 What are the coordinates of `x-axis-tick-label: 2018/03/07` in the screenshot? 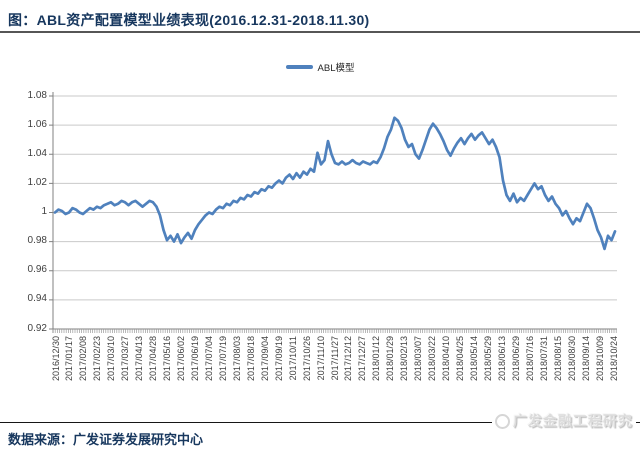 It's located at (418, 359).